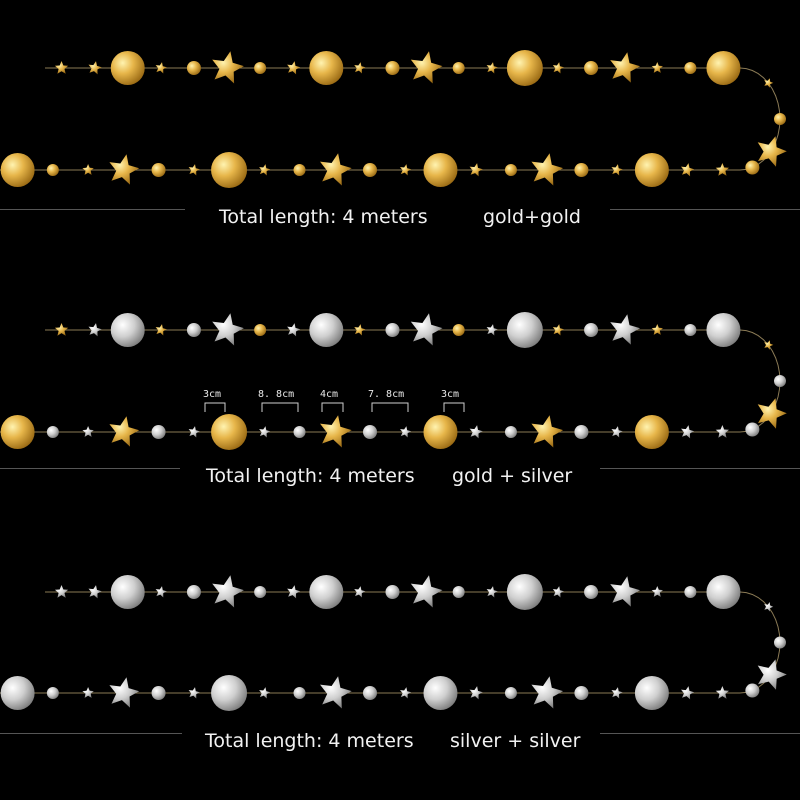 This screenshot has width=800, height=800. I want to click on color-caption-3: silver + silver, so click(515, 741).